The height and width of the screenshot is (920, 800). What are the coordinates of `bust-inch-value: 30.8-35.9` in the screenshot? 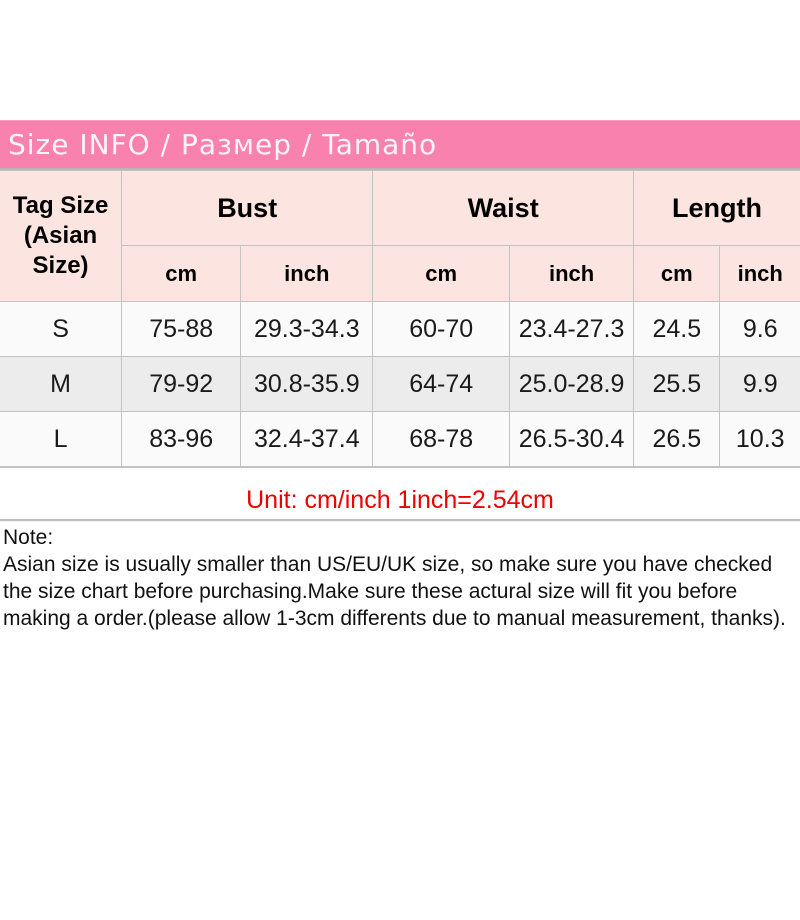 It's located at (307, 384).